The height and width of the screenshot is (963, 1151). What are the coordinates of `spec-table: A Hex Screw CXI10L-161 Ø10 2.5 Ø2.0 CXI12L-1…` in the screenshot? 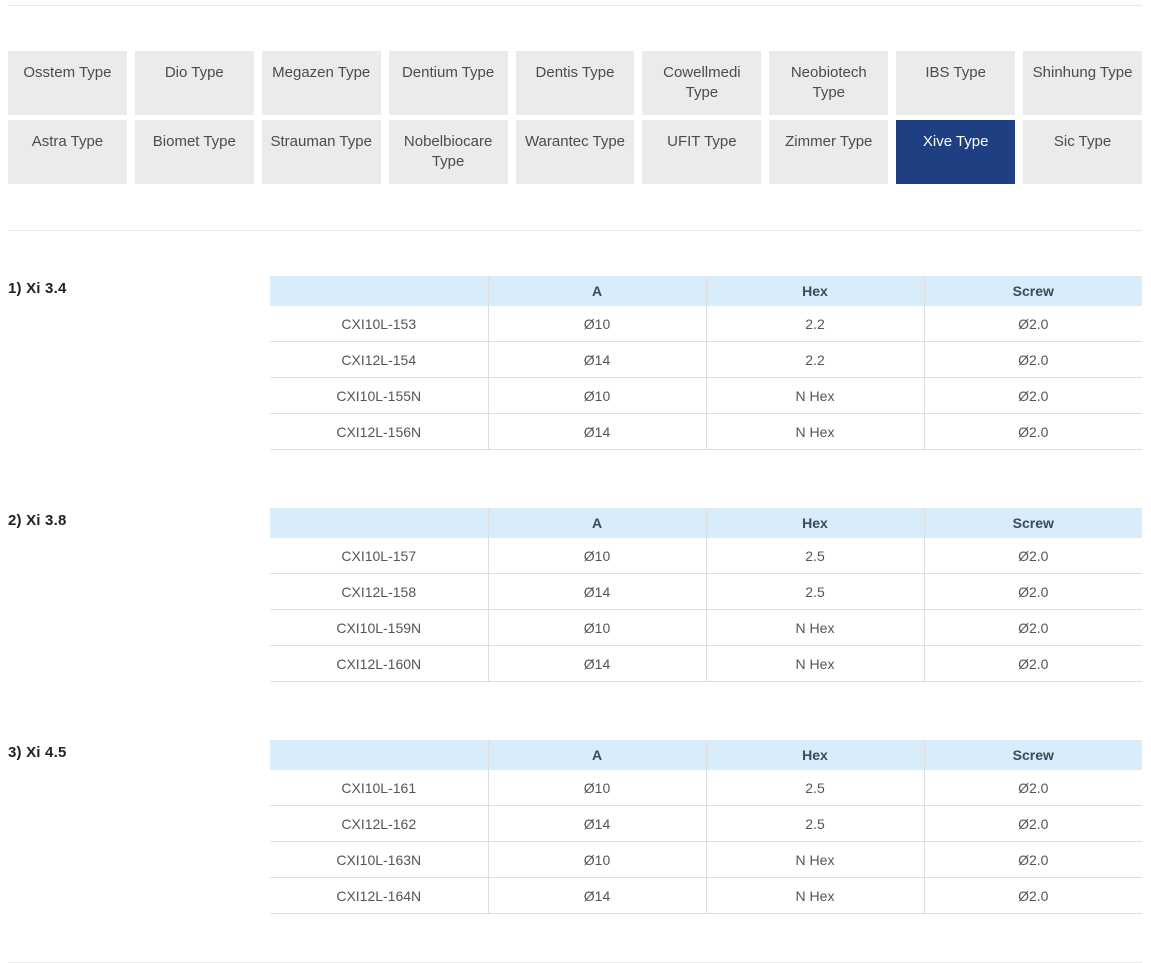 It's located at (706, 827).